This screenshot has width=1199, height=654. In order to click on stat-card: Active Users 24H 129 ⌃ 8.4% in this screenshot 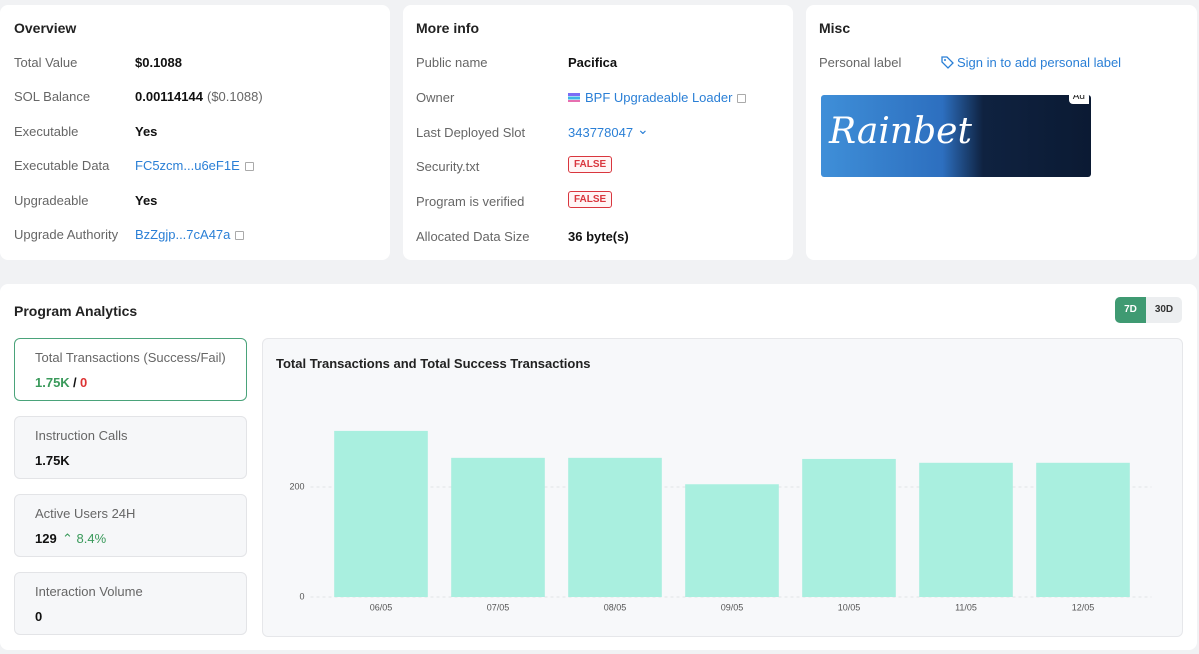, I will do `click(130, 525)`.